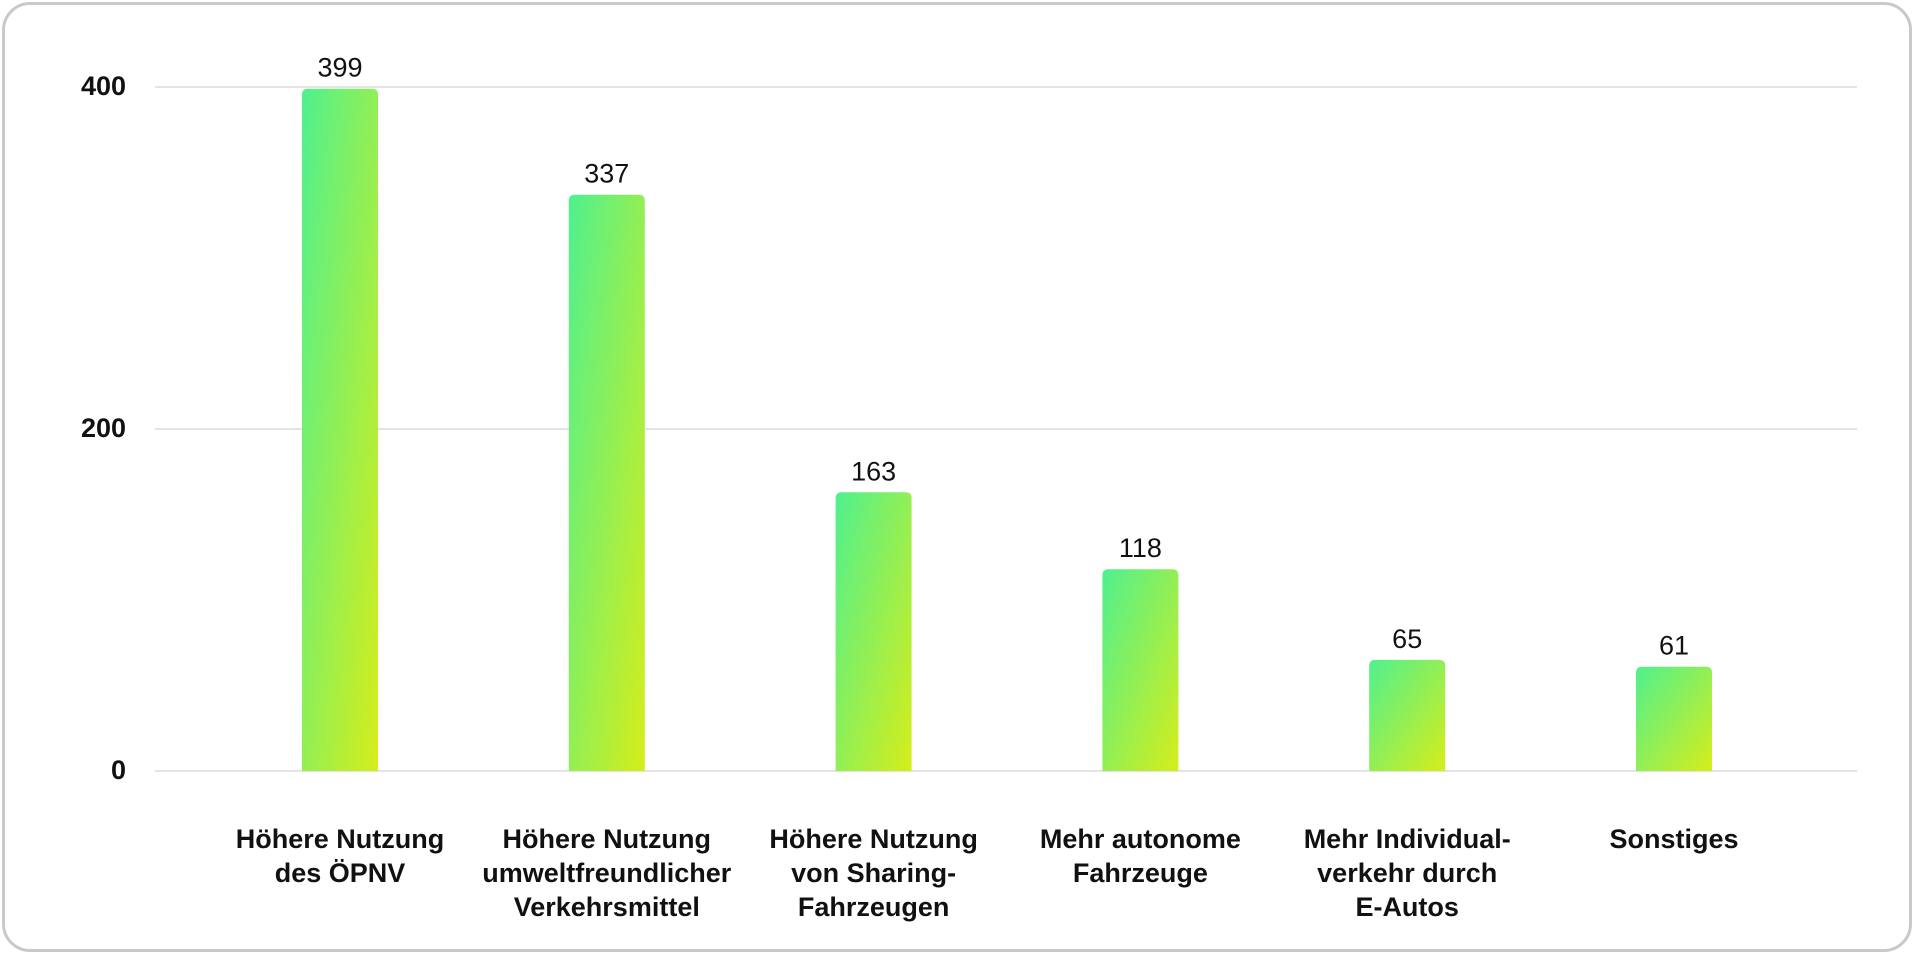 Image resolution: width=1920 pixels, height=960 pixels. I want to click on category-label: Höhere Nutzung des ÖPNV, so click(340, 856).